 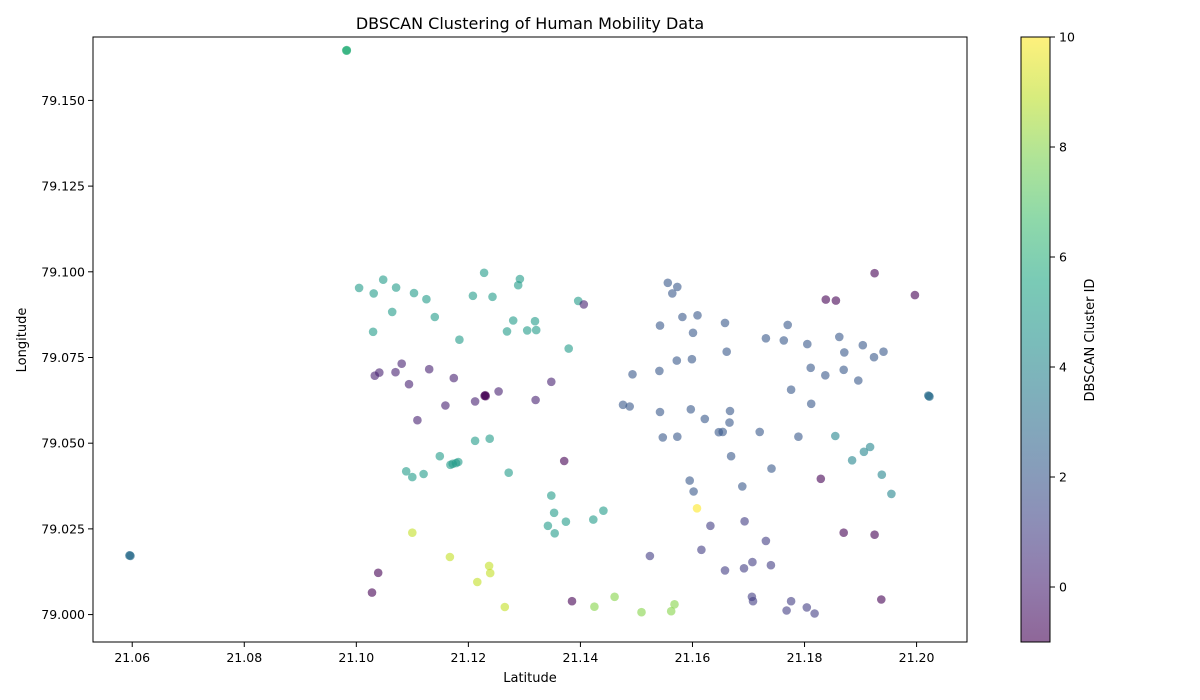 What do you see at coordinates (581, 657) in the screenshot?
I see `x-tick-label: 21.14` at bounding box center [581, 657].